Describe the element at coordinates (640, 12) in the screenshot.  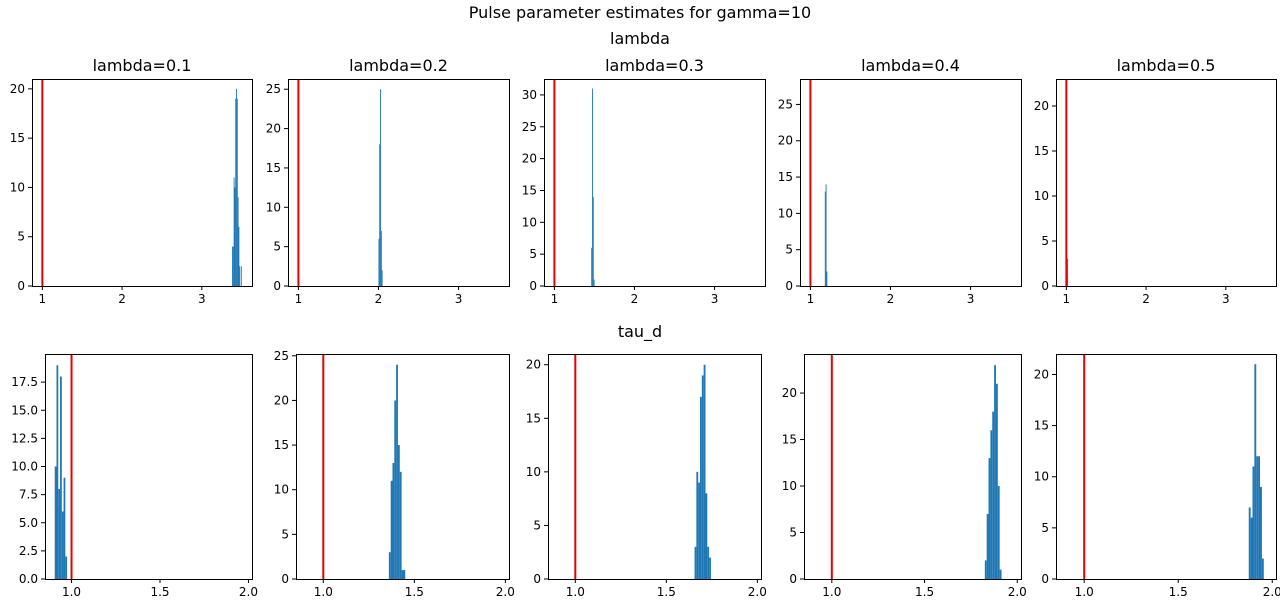
I see `figure-title: Pulse parameter estimates for gamma=10` at that location.